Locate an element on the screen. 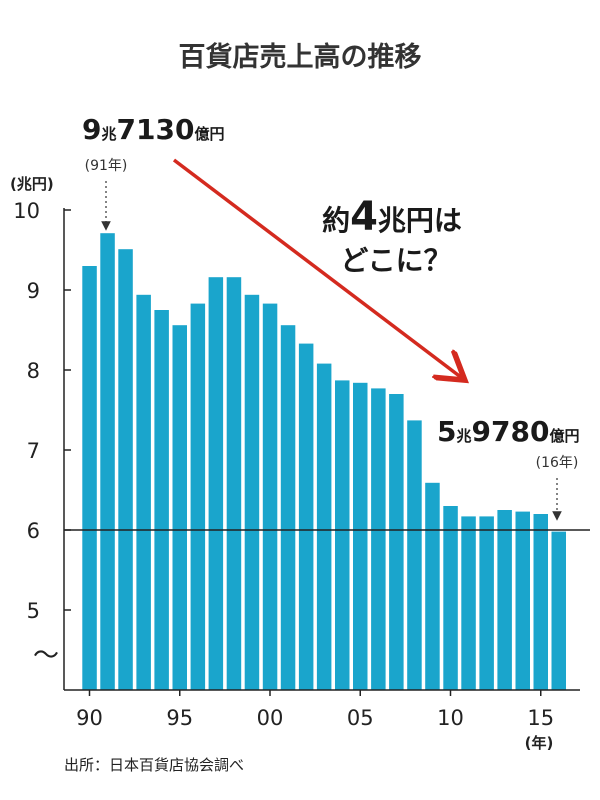  bar-2016 is located at coordinates (558, 610).